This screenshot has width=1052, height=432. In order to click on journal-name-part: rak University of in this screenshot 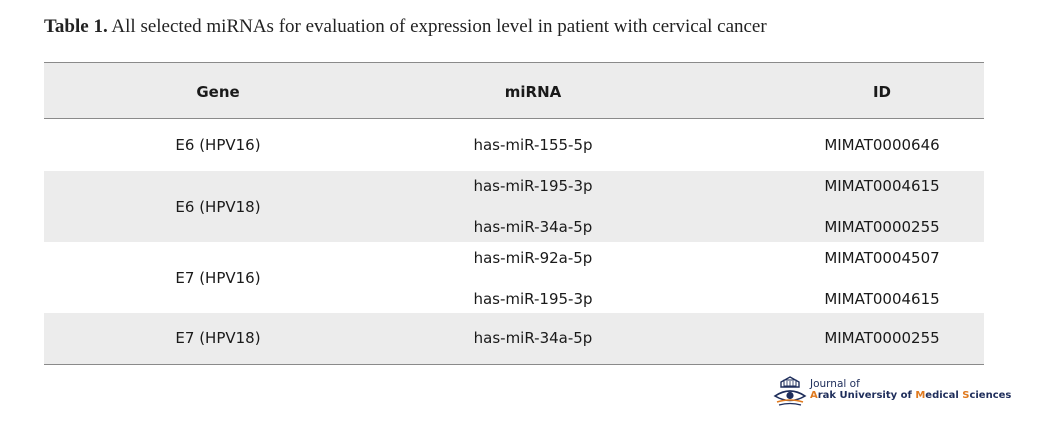, I will do `click(866, 395)`.